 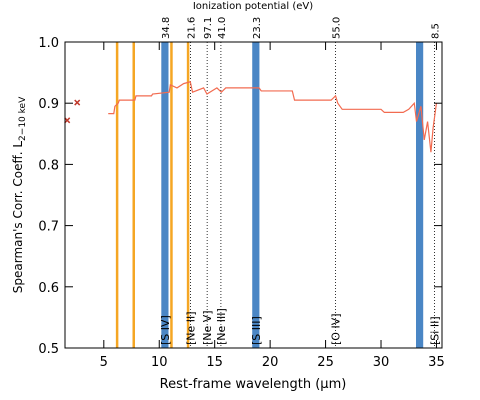 I want to click on ionization-label: 34.8, so click(x=166, y=28).